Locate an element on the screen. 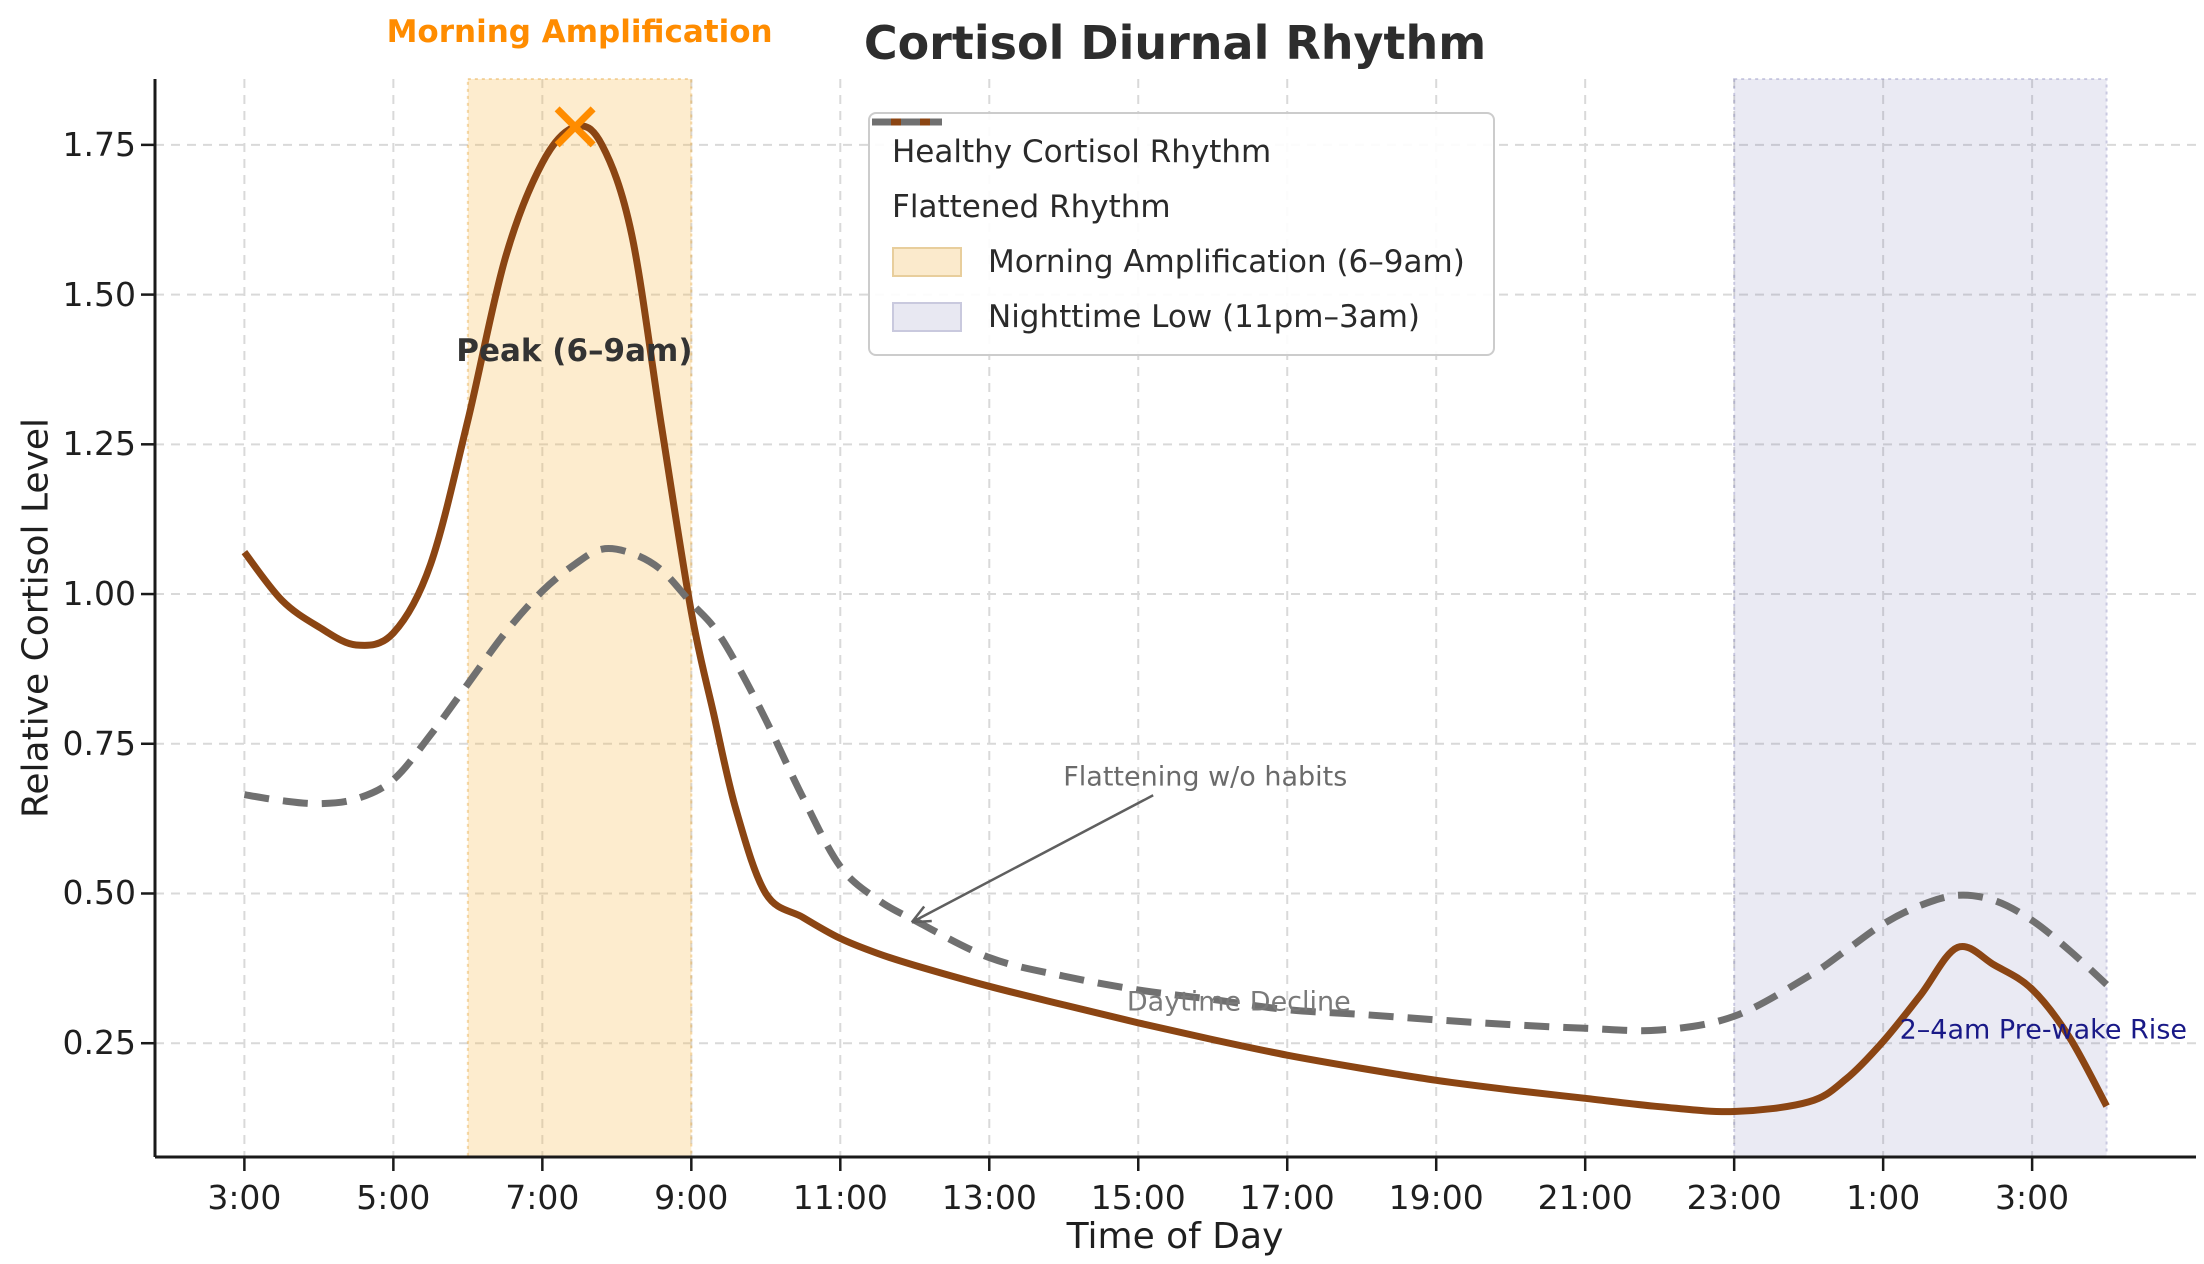 Image resolution: width=2204 pixels, height=1264 pixels. y-tick-label: 0.25 is located at coordinates (99, 1043).